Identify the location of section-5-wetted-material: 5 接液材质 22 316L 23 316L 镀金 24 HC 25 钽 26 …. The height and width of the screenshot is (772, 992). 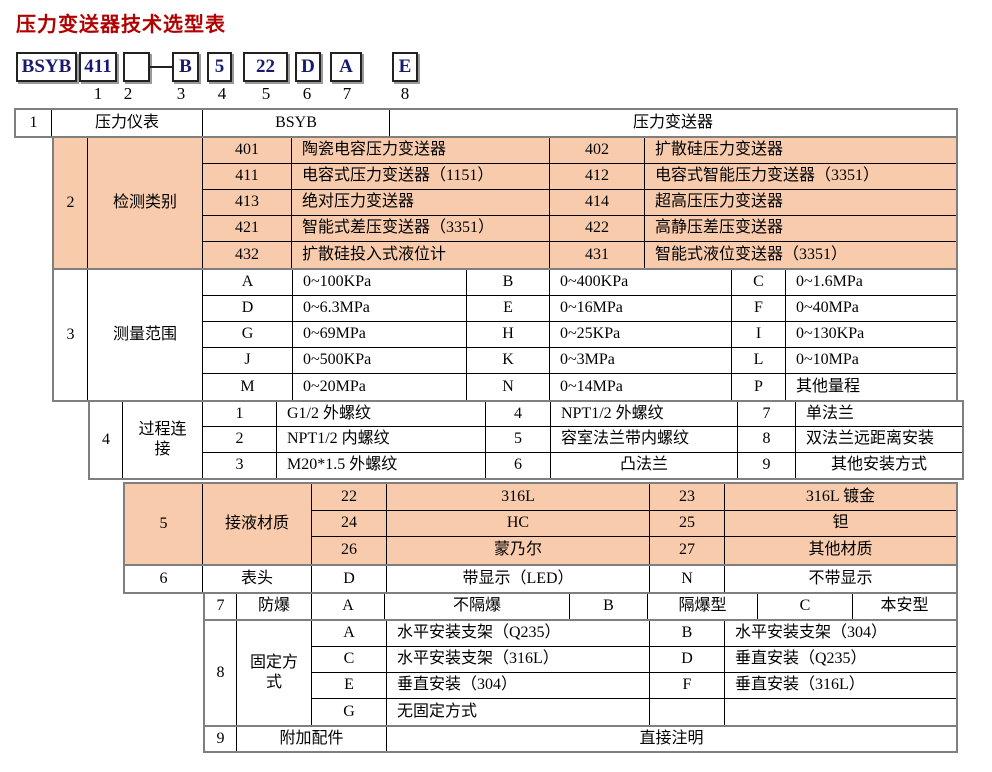
(540, 524).